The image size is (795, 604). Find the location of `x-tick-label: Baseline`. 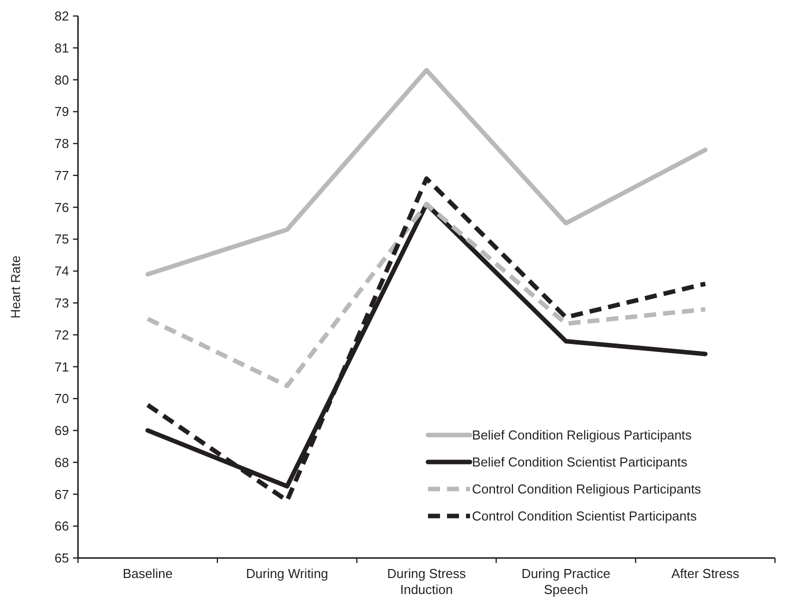

x-tick-label: Baseline is located at coordinates (147, 573).